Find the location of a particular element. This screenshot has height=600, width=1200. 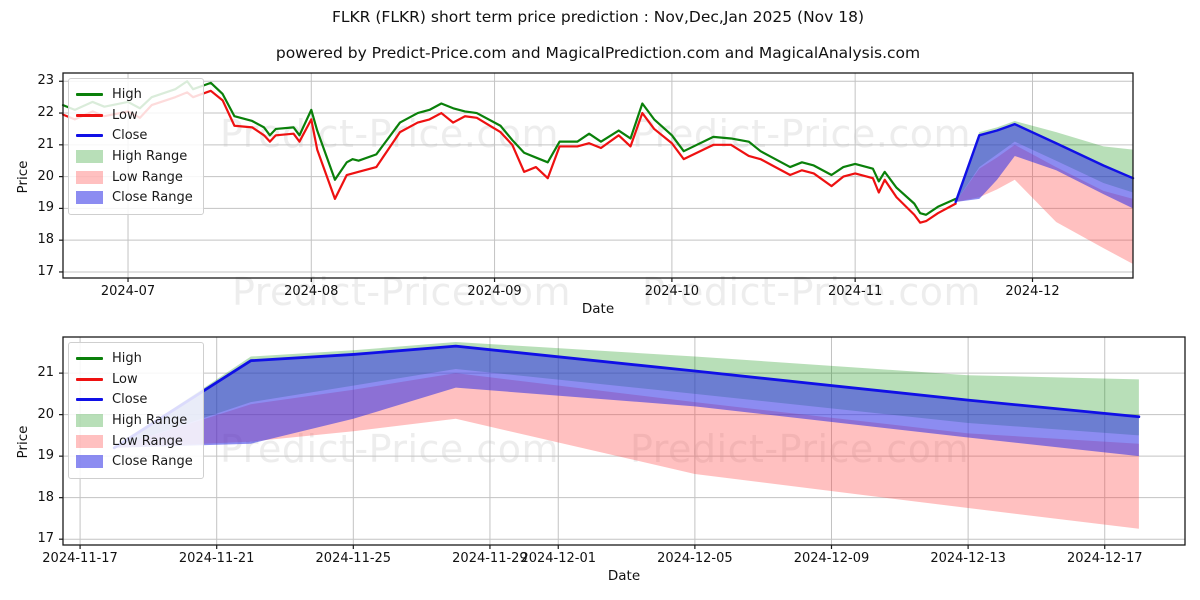

x-tick-label: 2024-11-17 is located at coordinates (80, 558).